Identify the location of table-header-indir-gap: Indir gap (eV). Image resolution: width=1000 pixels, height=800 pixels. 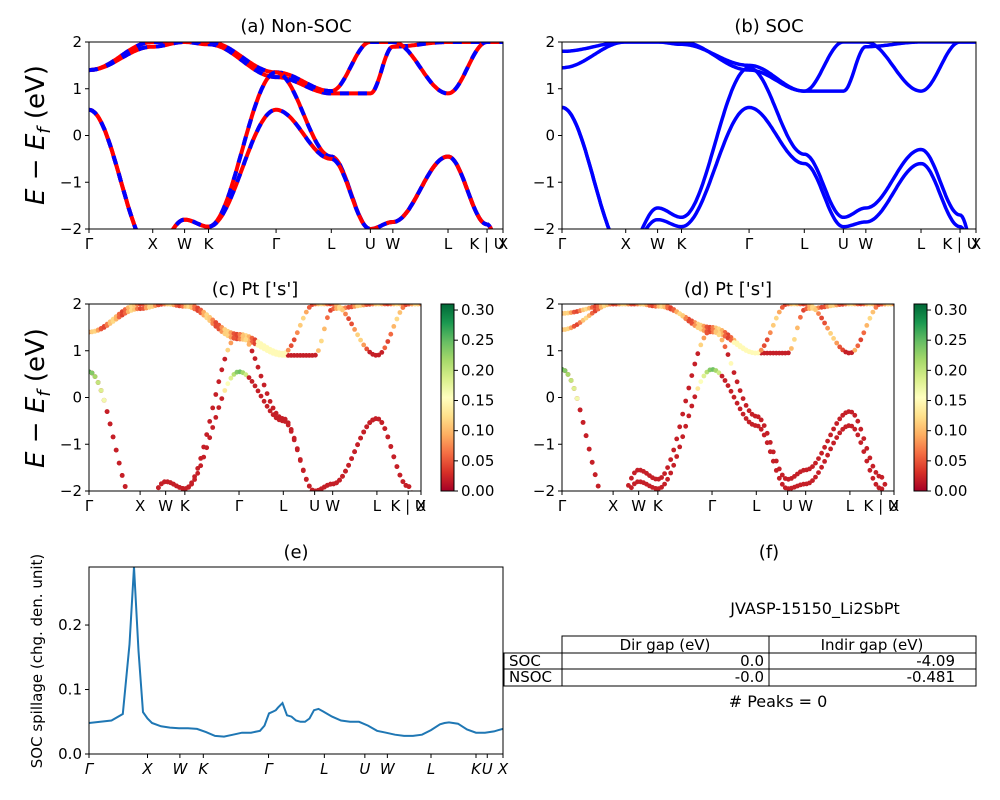
(872, 645).